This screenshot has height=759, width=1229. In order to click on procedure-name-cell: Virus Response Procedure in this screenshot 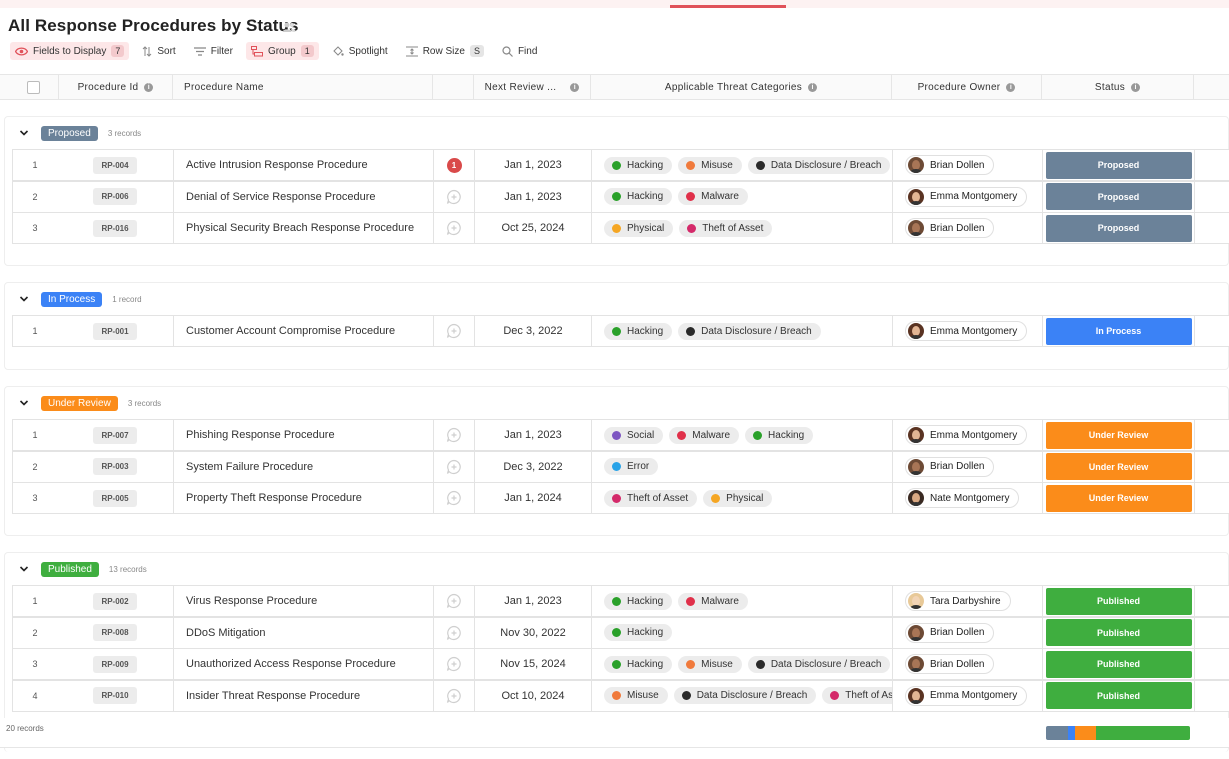, I will do `click(304, 601)`.